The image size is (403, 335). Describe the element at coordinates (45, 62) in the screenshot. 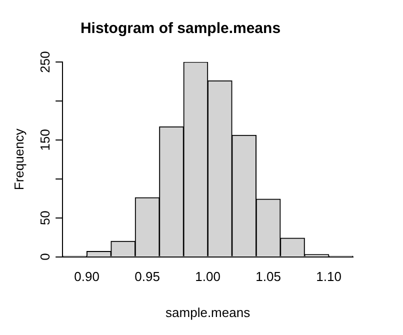

I see `y-tick-label: 250` at that location.